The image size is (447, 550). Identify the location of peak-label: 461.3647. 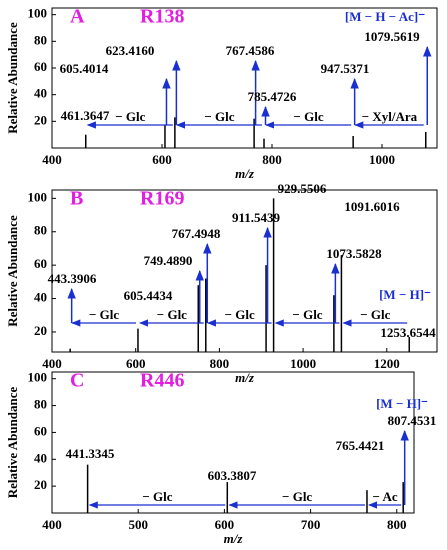
(85, 115).